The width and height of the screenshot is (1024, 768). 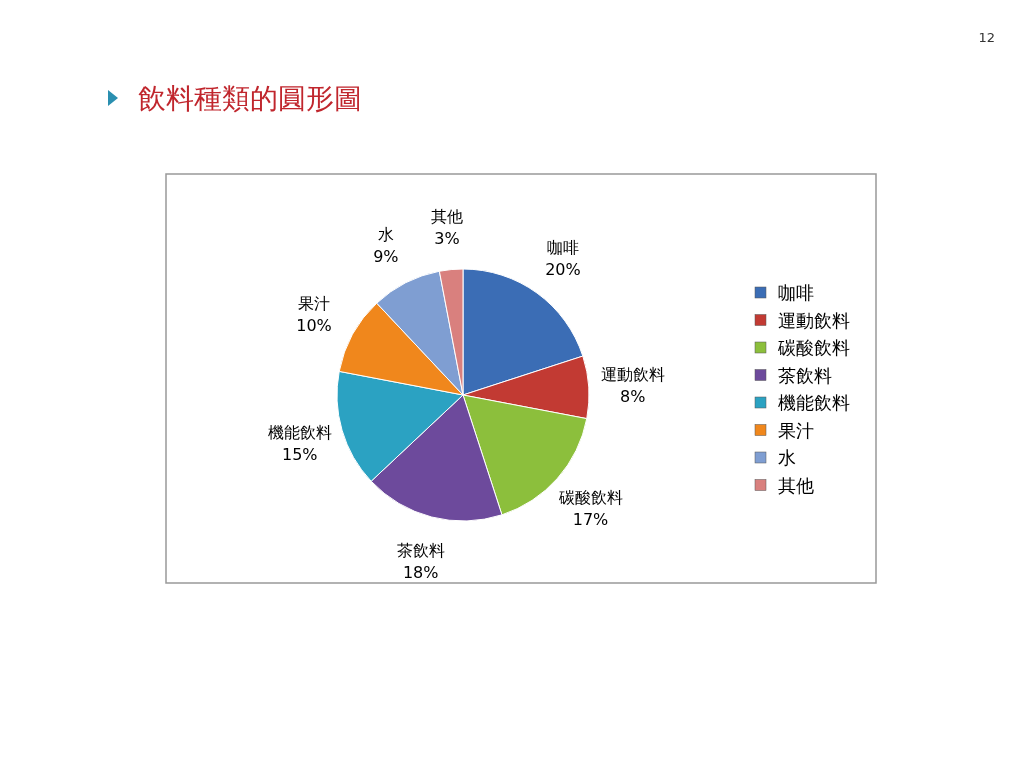 I want to click on data-label: 10%, so click(x=314, y=326).